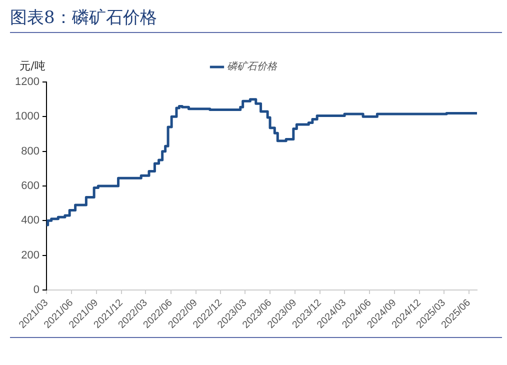 The image size is (507, 365). What do you see at coordinates (33, 65) in the screenshot?
I see `y-axis-title: 元/吨` at bounding box center [33, 65].